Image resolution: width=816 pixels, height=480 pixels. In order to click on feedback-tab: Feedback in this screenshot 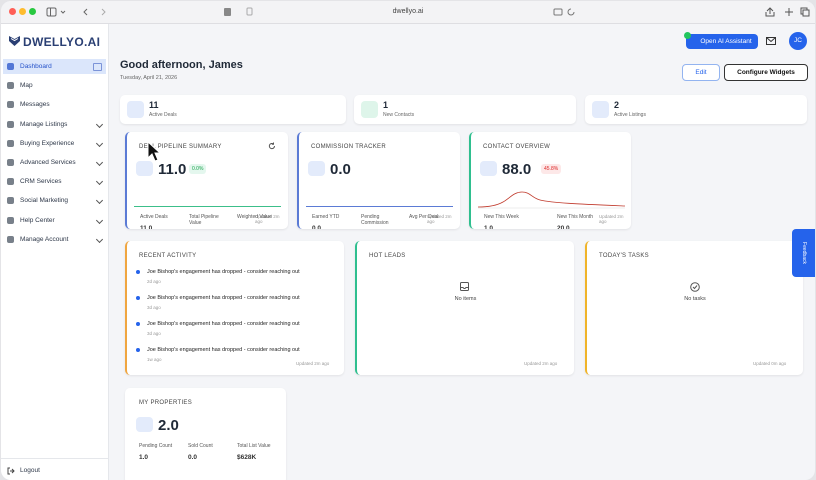, I will do `click(803, 253)`.